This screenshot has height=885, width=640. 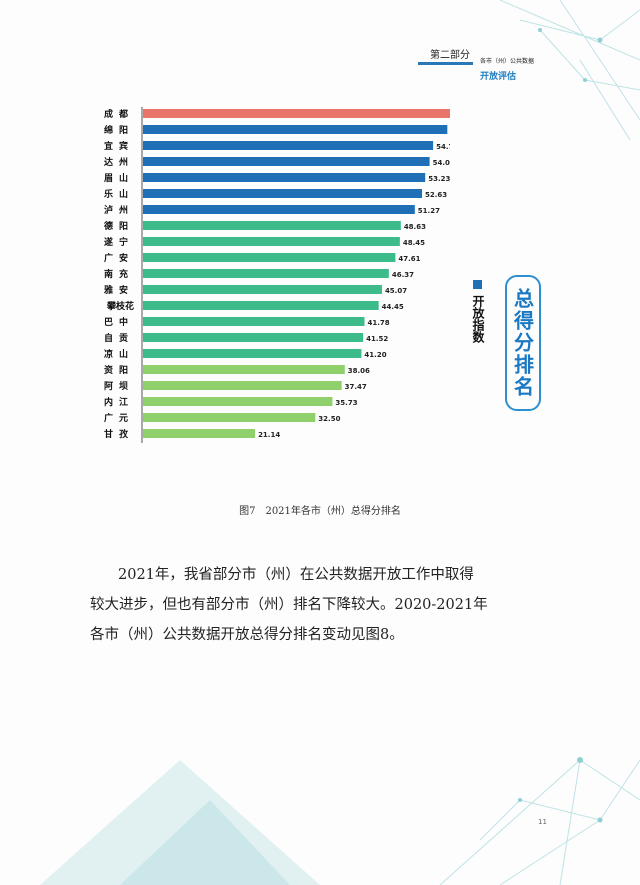 I want to click on category-label: 成都, so click(x=119, y=114).